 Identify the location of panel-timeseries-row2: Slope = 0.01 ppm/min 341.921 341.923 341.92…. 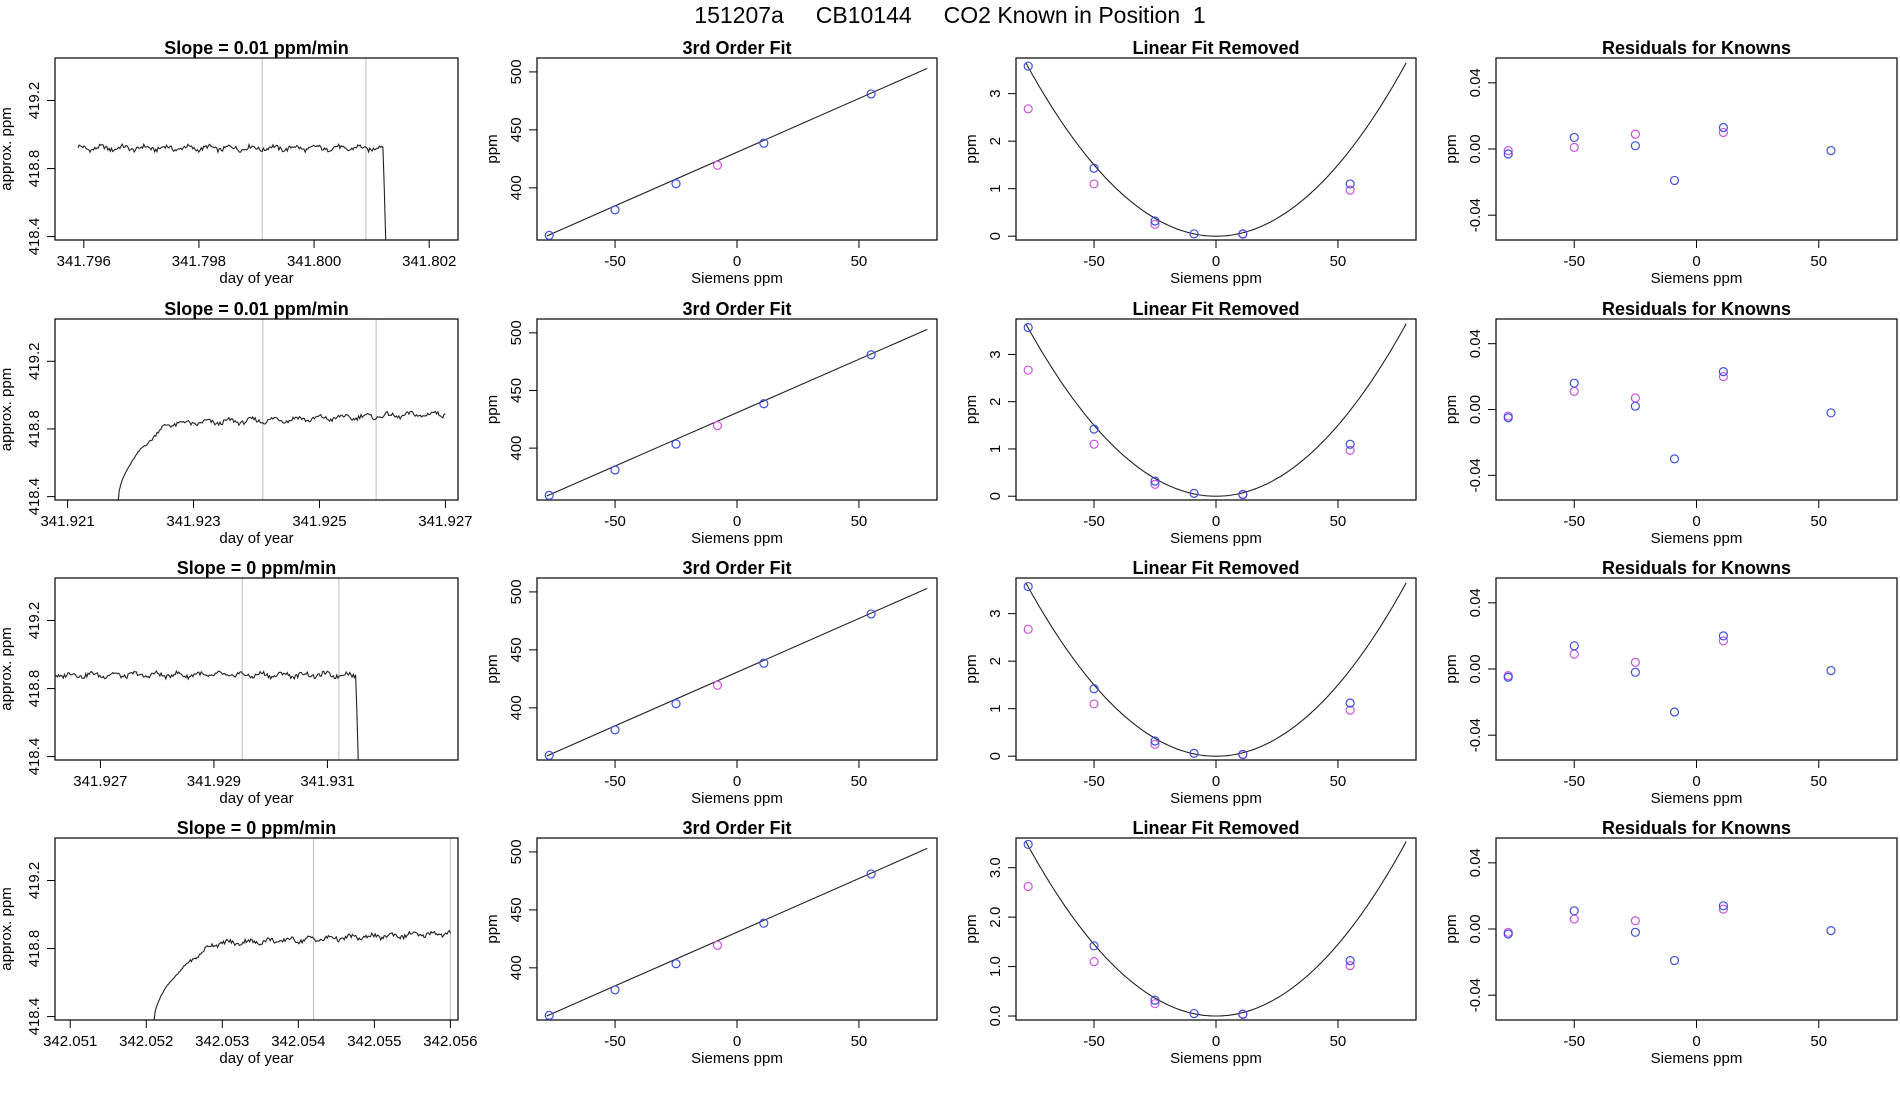
(236, 423).